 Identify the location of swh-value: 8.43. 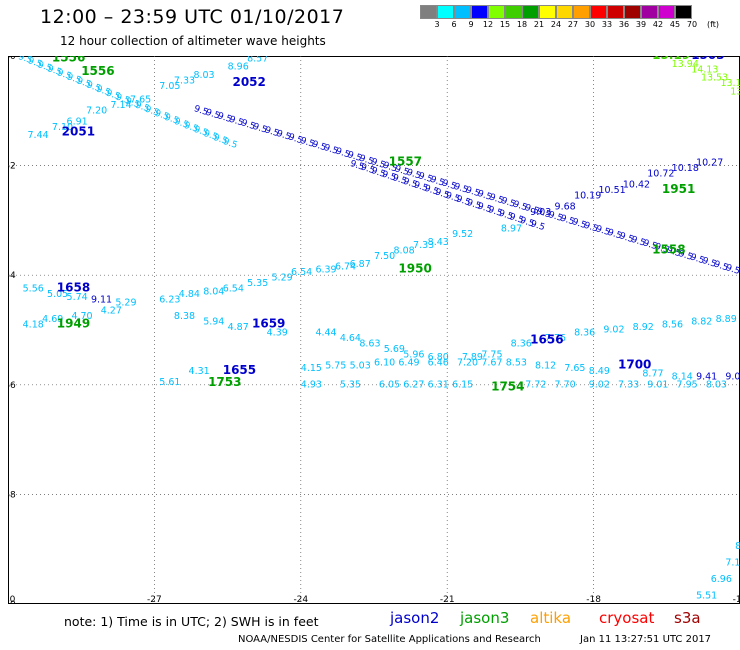
(438, 242).